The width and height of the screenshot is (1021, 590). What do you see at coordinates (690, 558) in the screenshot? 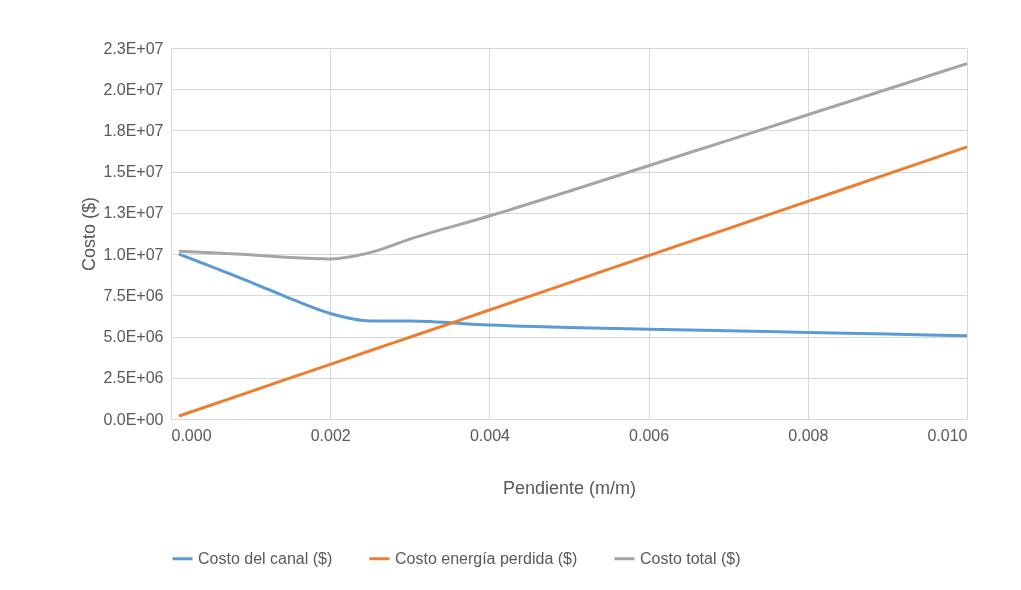
I see `legend-label: Costo total ($)` at bounding box center [690, 558].